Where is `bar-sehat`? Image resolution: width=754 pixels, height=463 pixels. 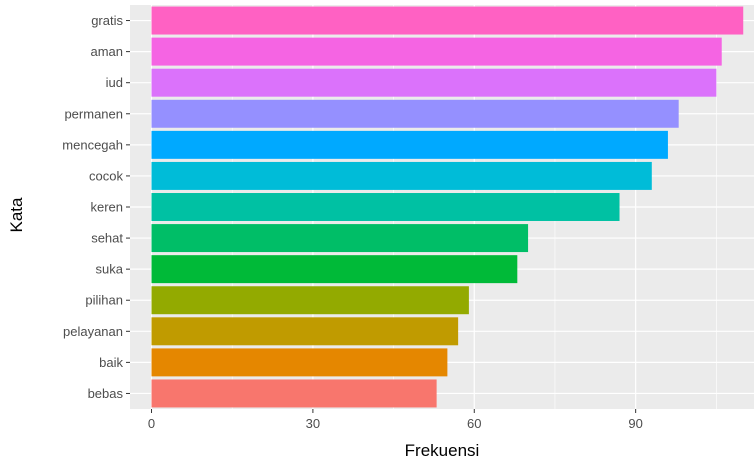
bar-sehat is located at coordinates (340, 238).